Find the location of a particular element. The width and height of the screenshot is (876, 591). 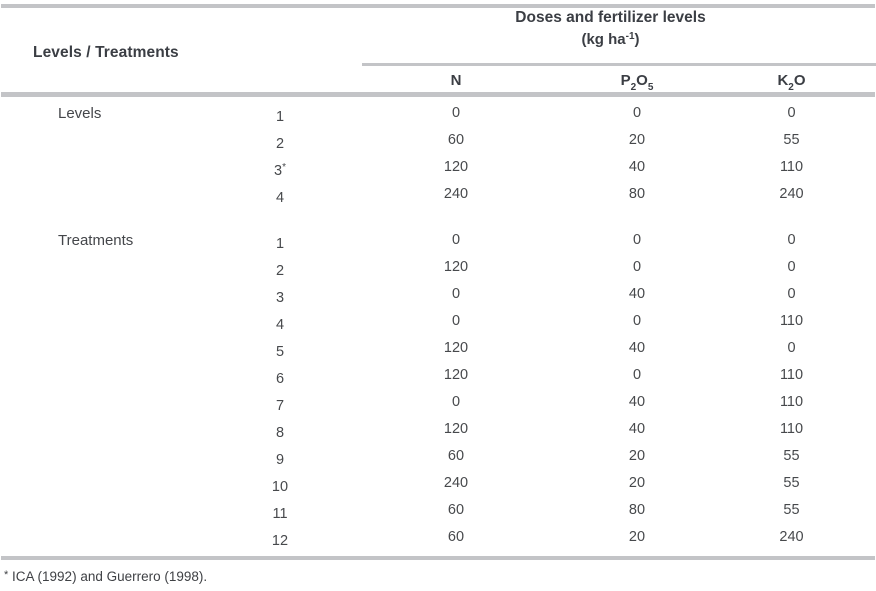

table-row: 12 60 20 240 is located at coordinates (438, 537).